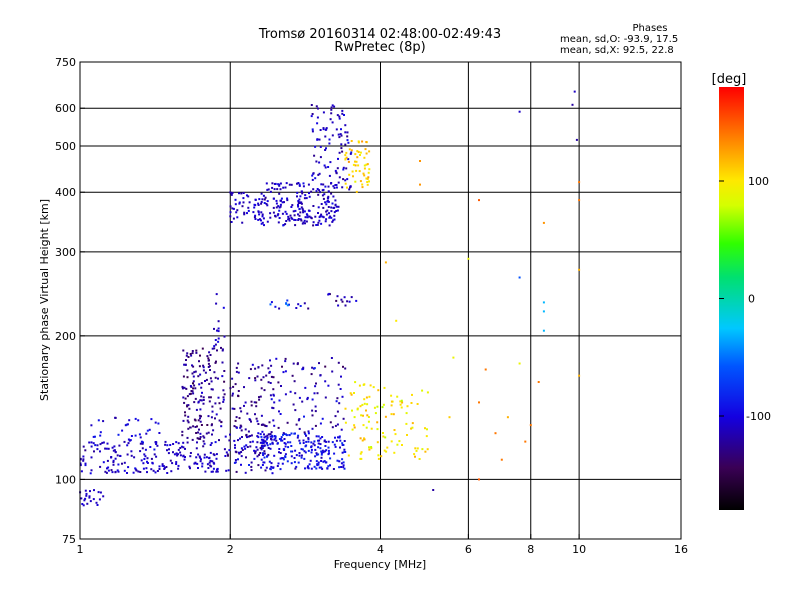 The image size is (800, 600). I want to click on y-tick-label: 300, so click(65, 252).